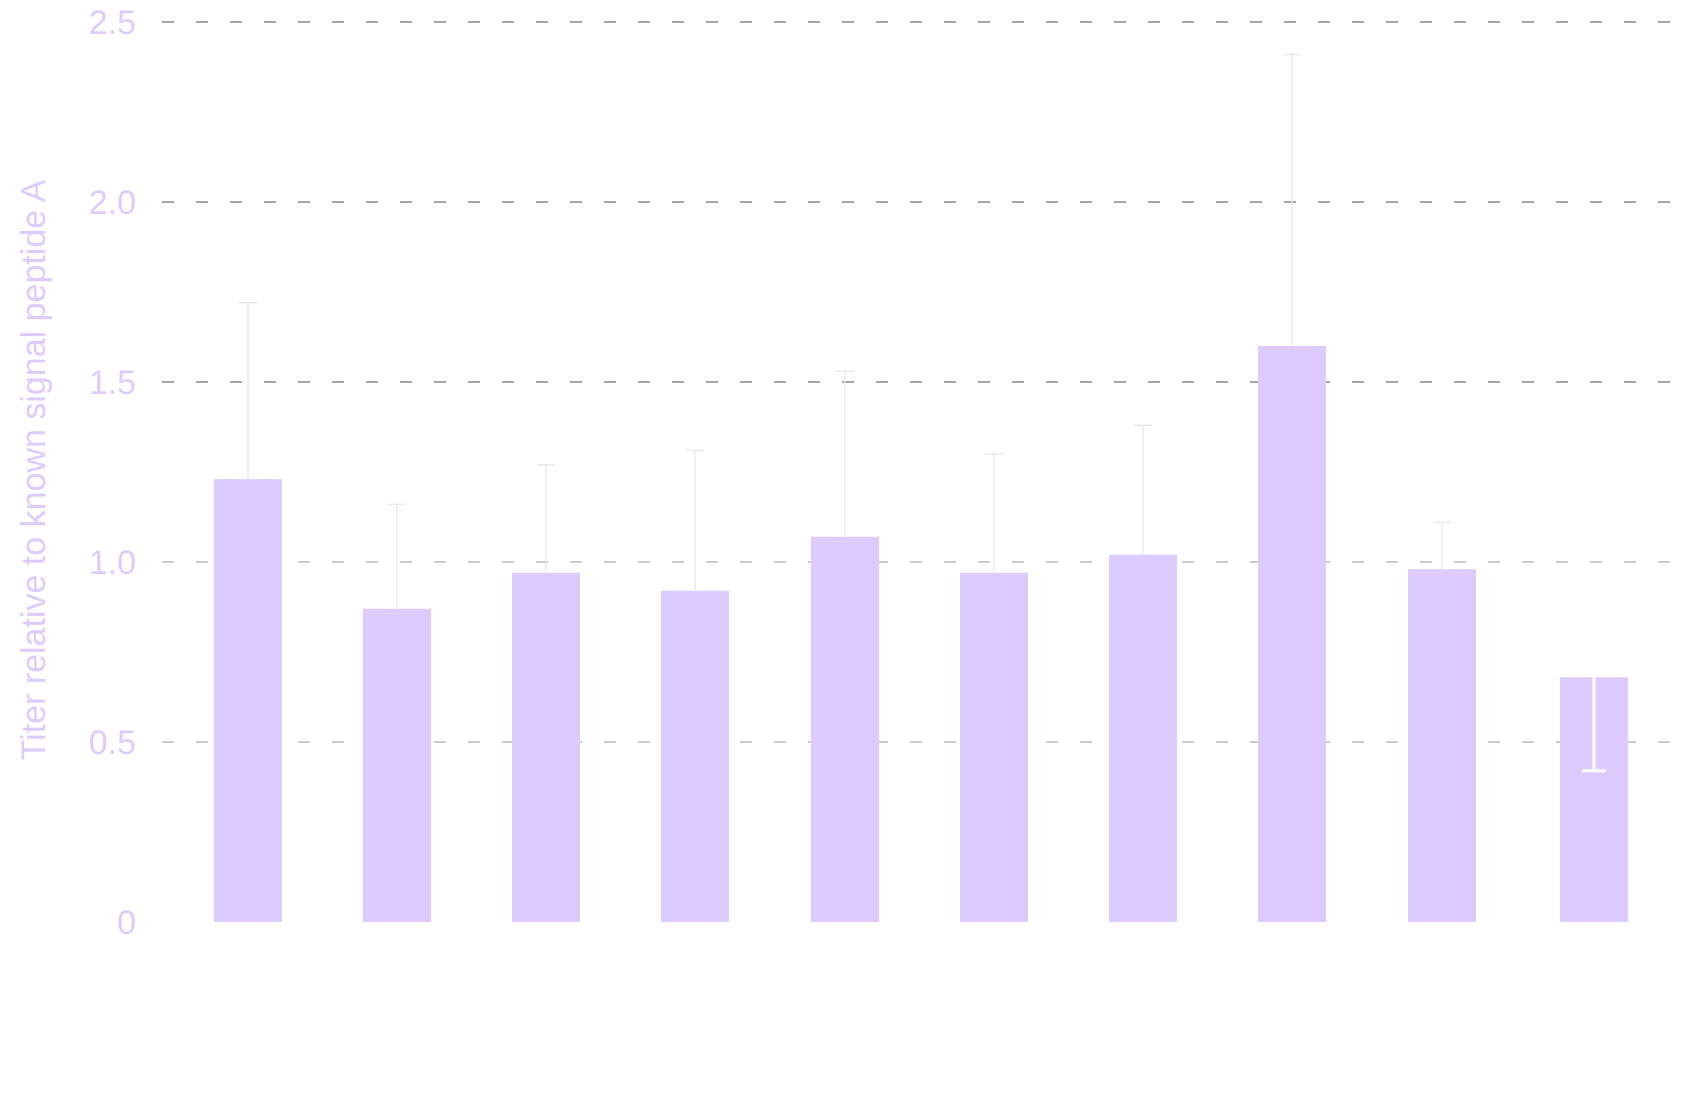  I want to click on y-tick-label-0.5: 0.5, so click(112, 743).